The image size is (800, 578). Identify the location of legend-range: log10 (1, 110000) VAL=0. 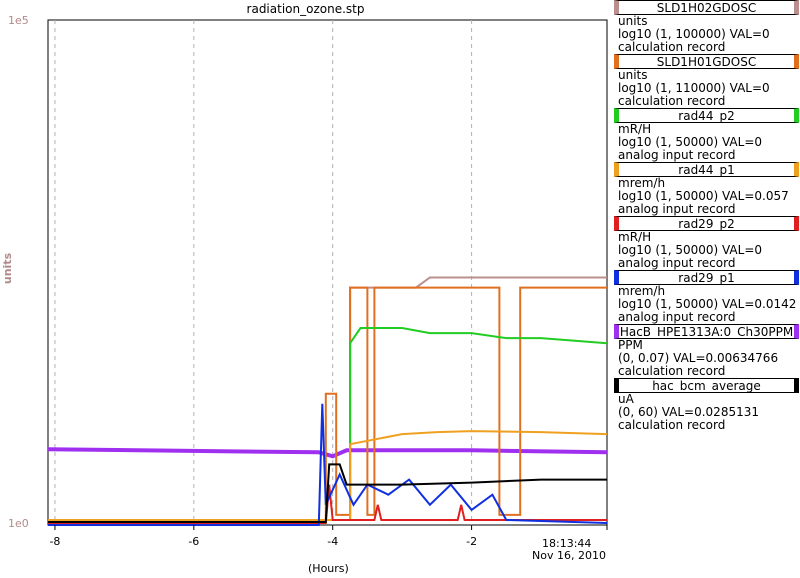
(694, 88).